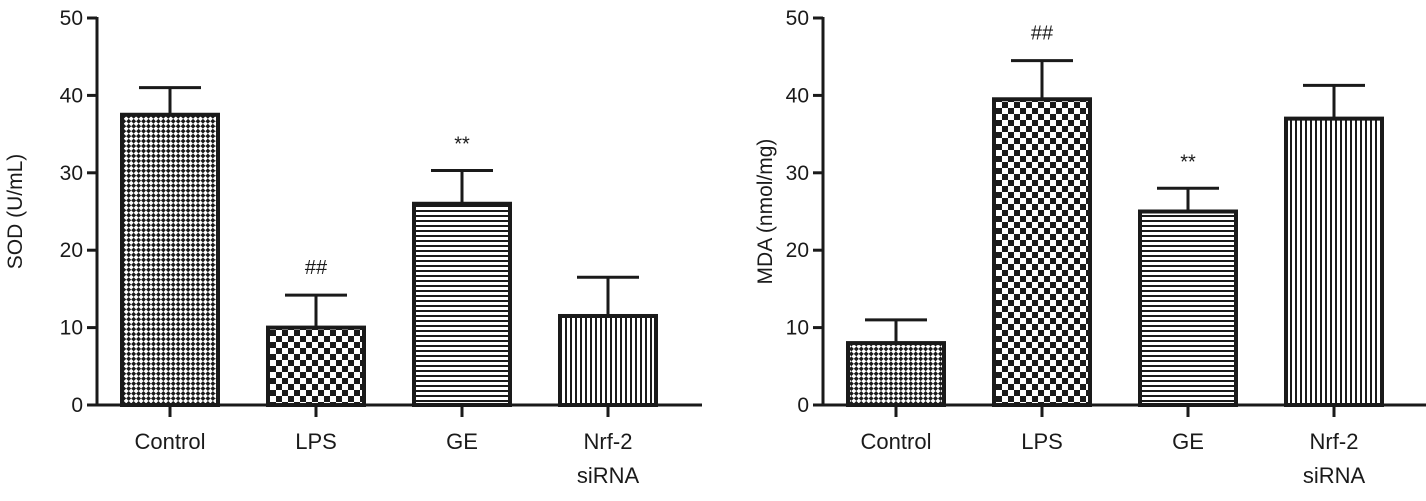 The height and width of the screenshot is (501, 1426). Describe the element at coordinates (765, 212) in the screenshot. I see `y-axis-label: MDA (nmol/mg)` at that location.